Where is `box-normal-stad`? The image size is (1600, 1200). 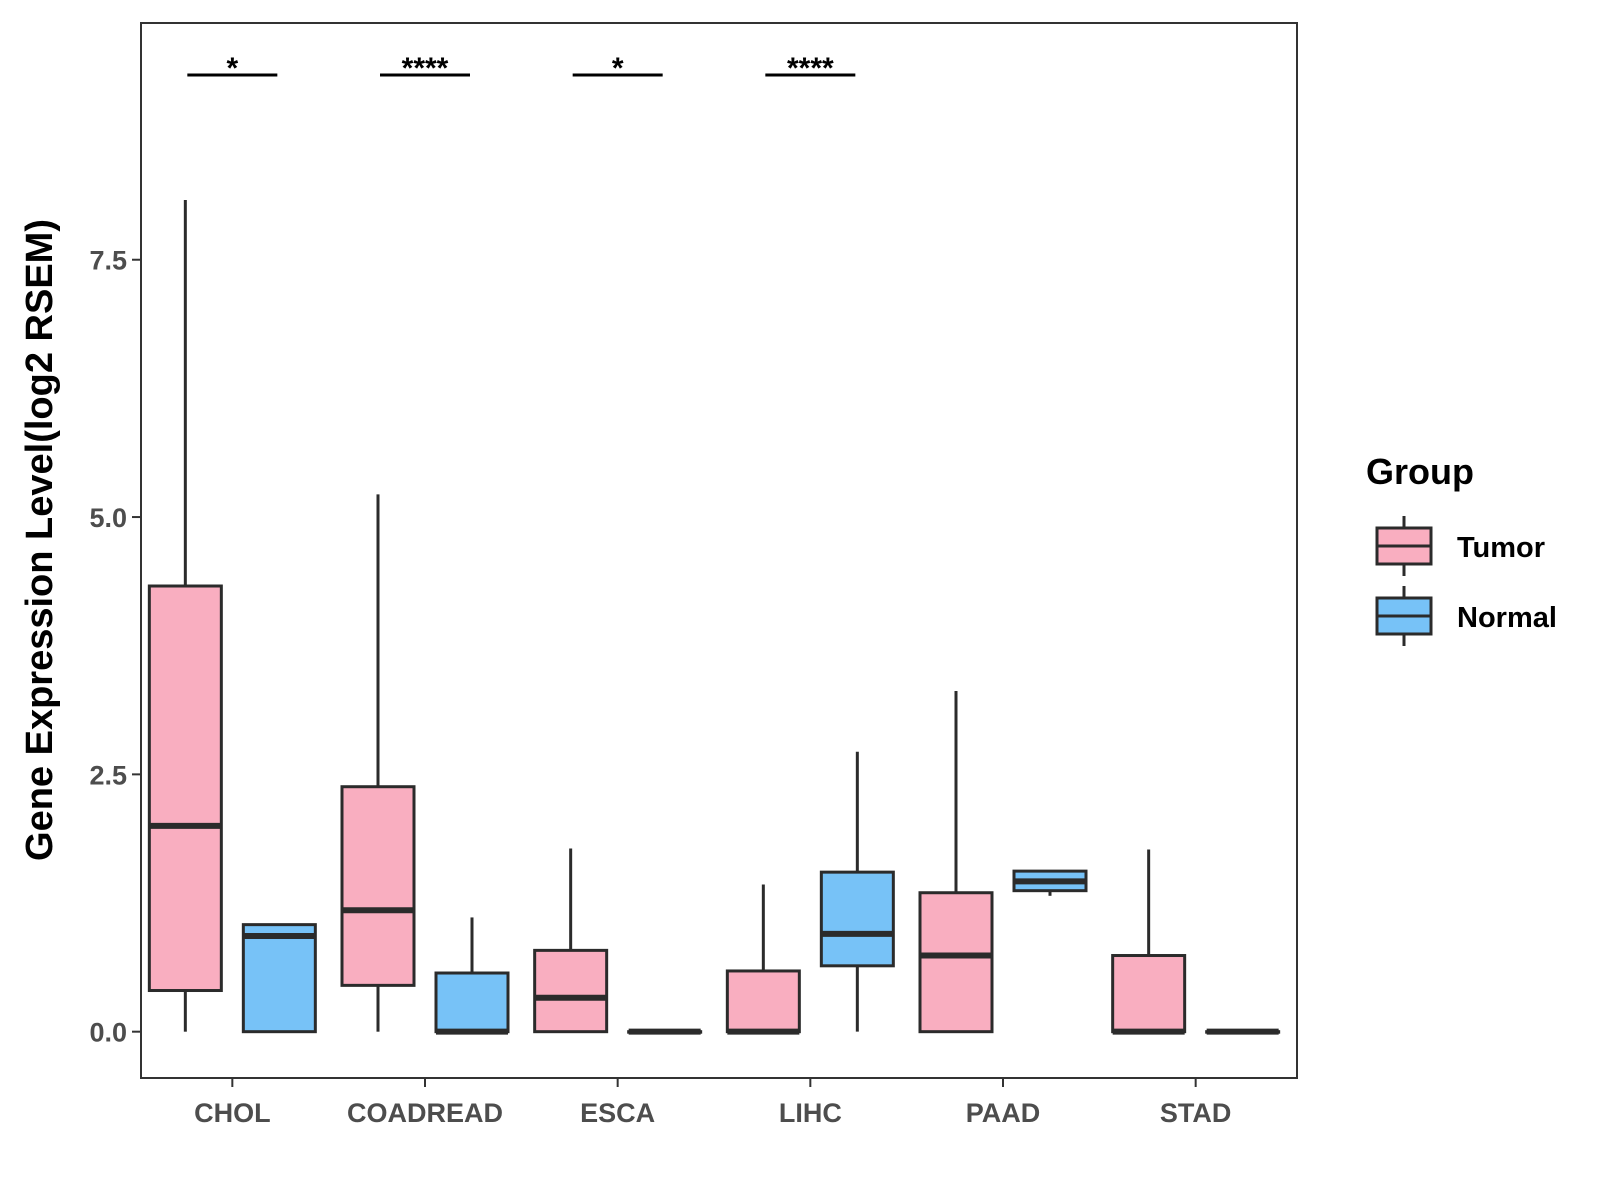
box-normal-stad is located at coordinates (1243, 1031).